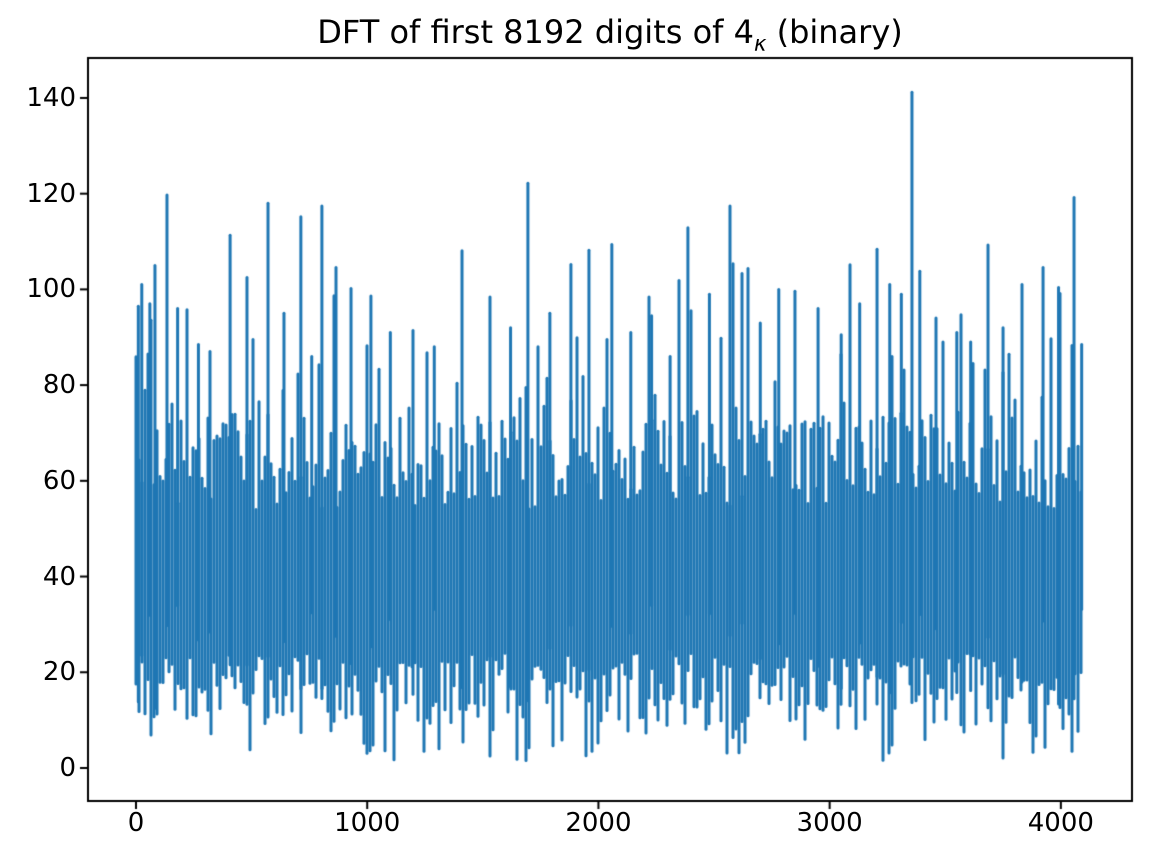  Describe the element at coordinates (367, 823) in the screenshot. I see `x-tick-label: 1000` at that location.